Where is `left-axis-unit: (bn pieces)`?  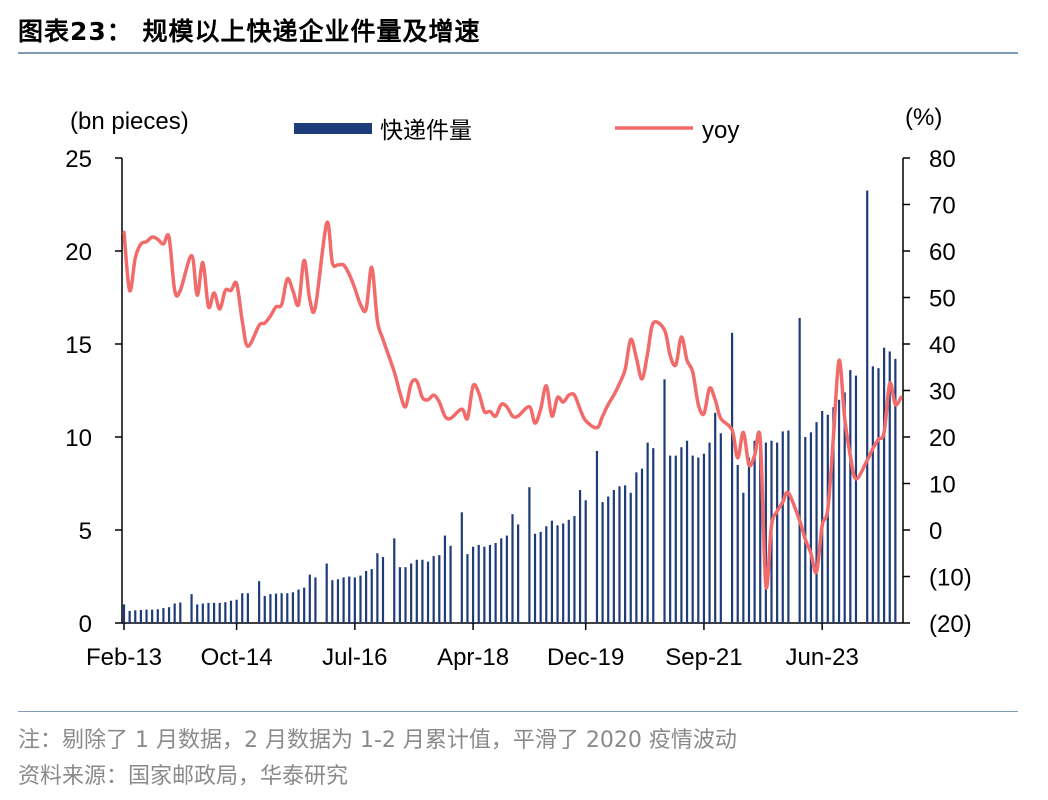
left-axis-unit: (bn pieces) is located at coordinates (129, 121).